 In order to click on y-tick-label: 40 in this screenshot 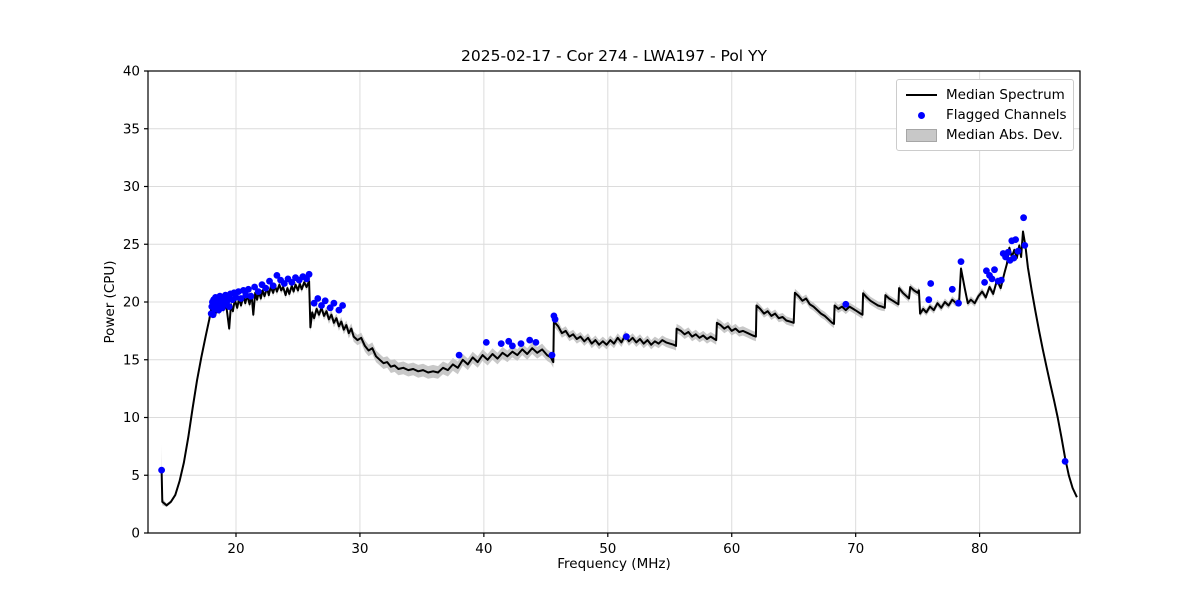, I will do `click(131, 72)`.